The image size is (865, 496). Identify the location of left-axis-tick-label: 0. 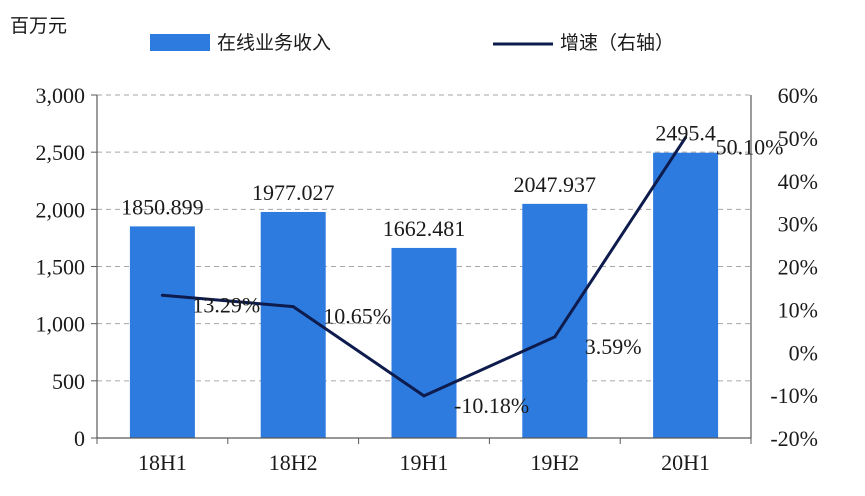
(79, 438).